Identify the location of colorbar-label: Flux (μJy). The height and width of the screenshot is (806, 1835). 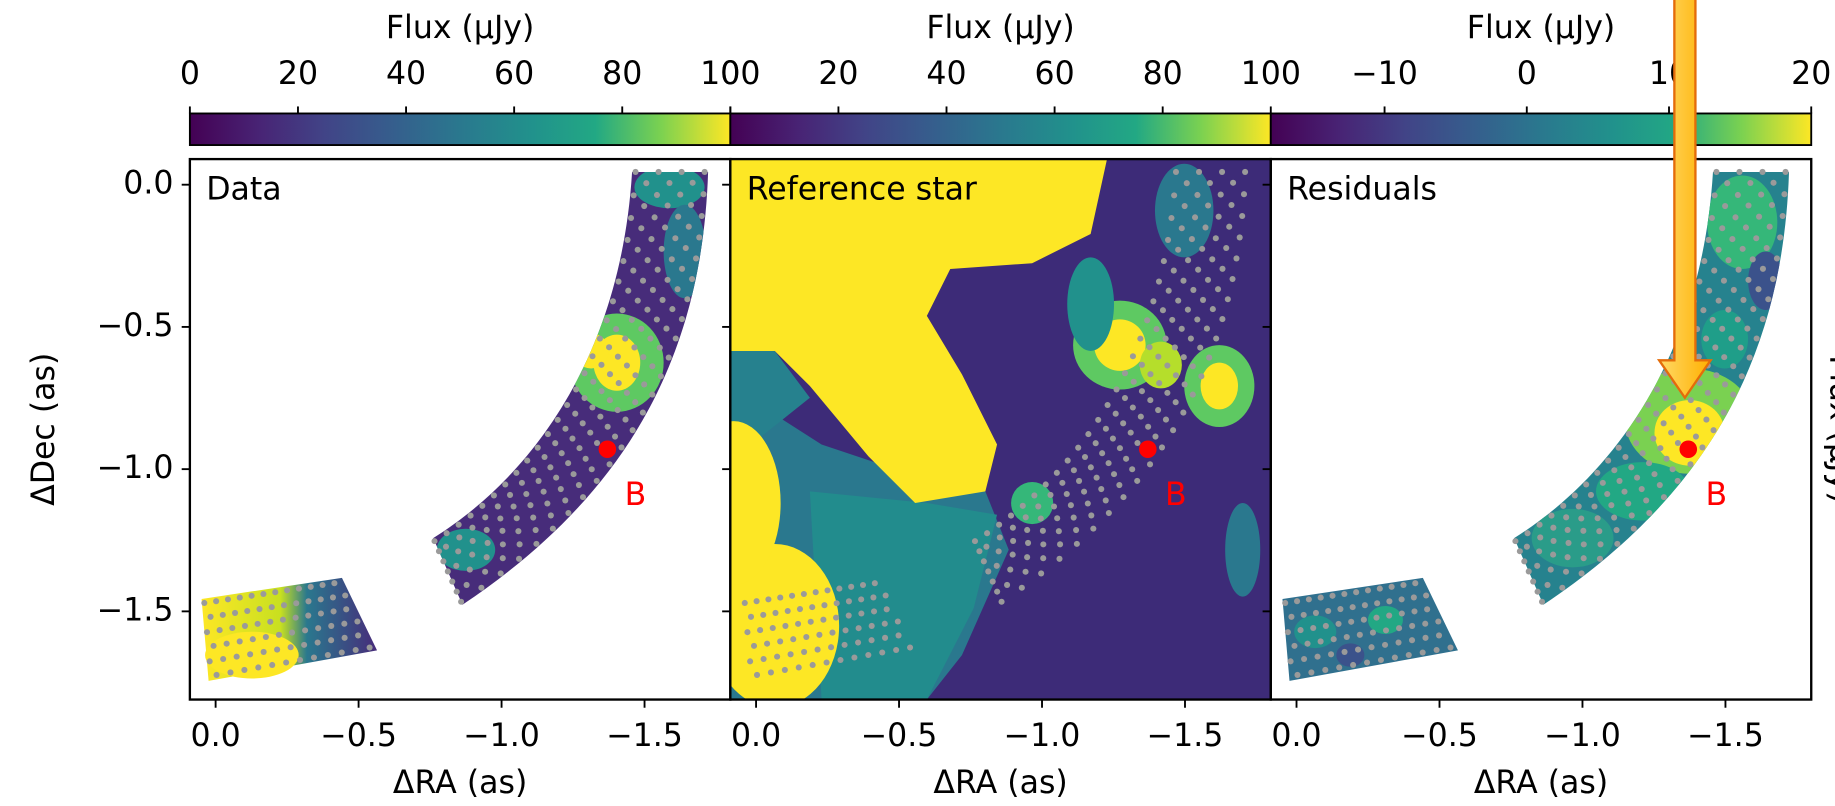
(1541, 28).